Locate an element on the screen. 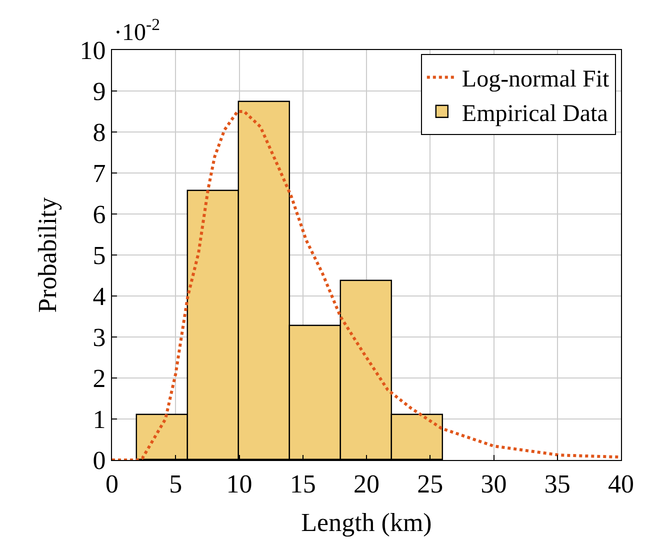 The image size is (651, 546). legend-label: Log-normal Fit is located at coordinates (536, 79).